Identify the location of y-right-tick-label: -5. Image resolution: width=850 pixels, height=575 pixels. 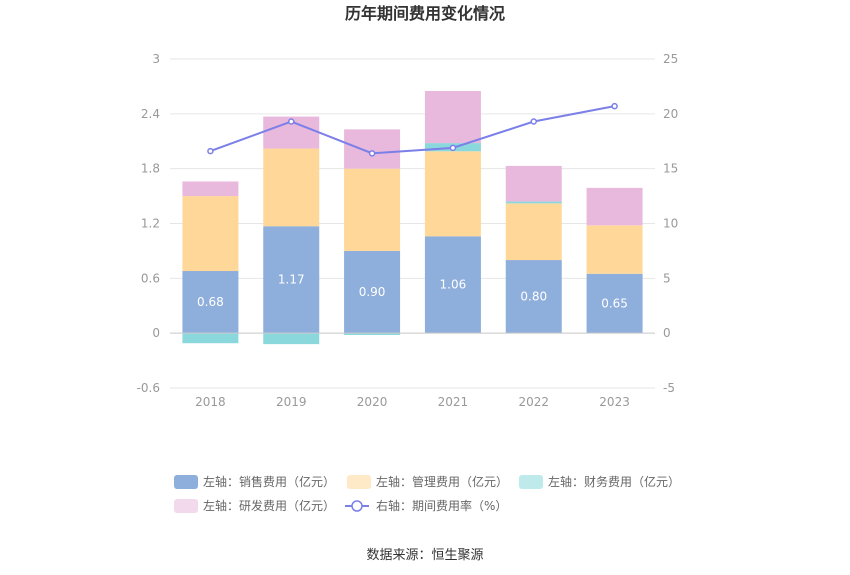
(669, 388).